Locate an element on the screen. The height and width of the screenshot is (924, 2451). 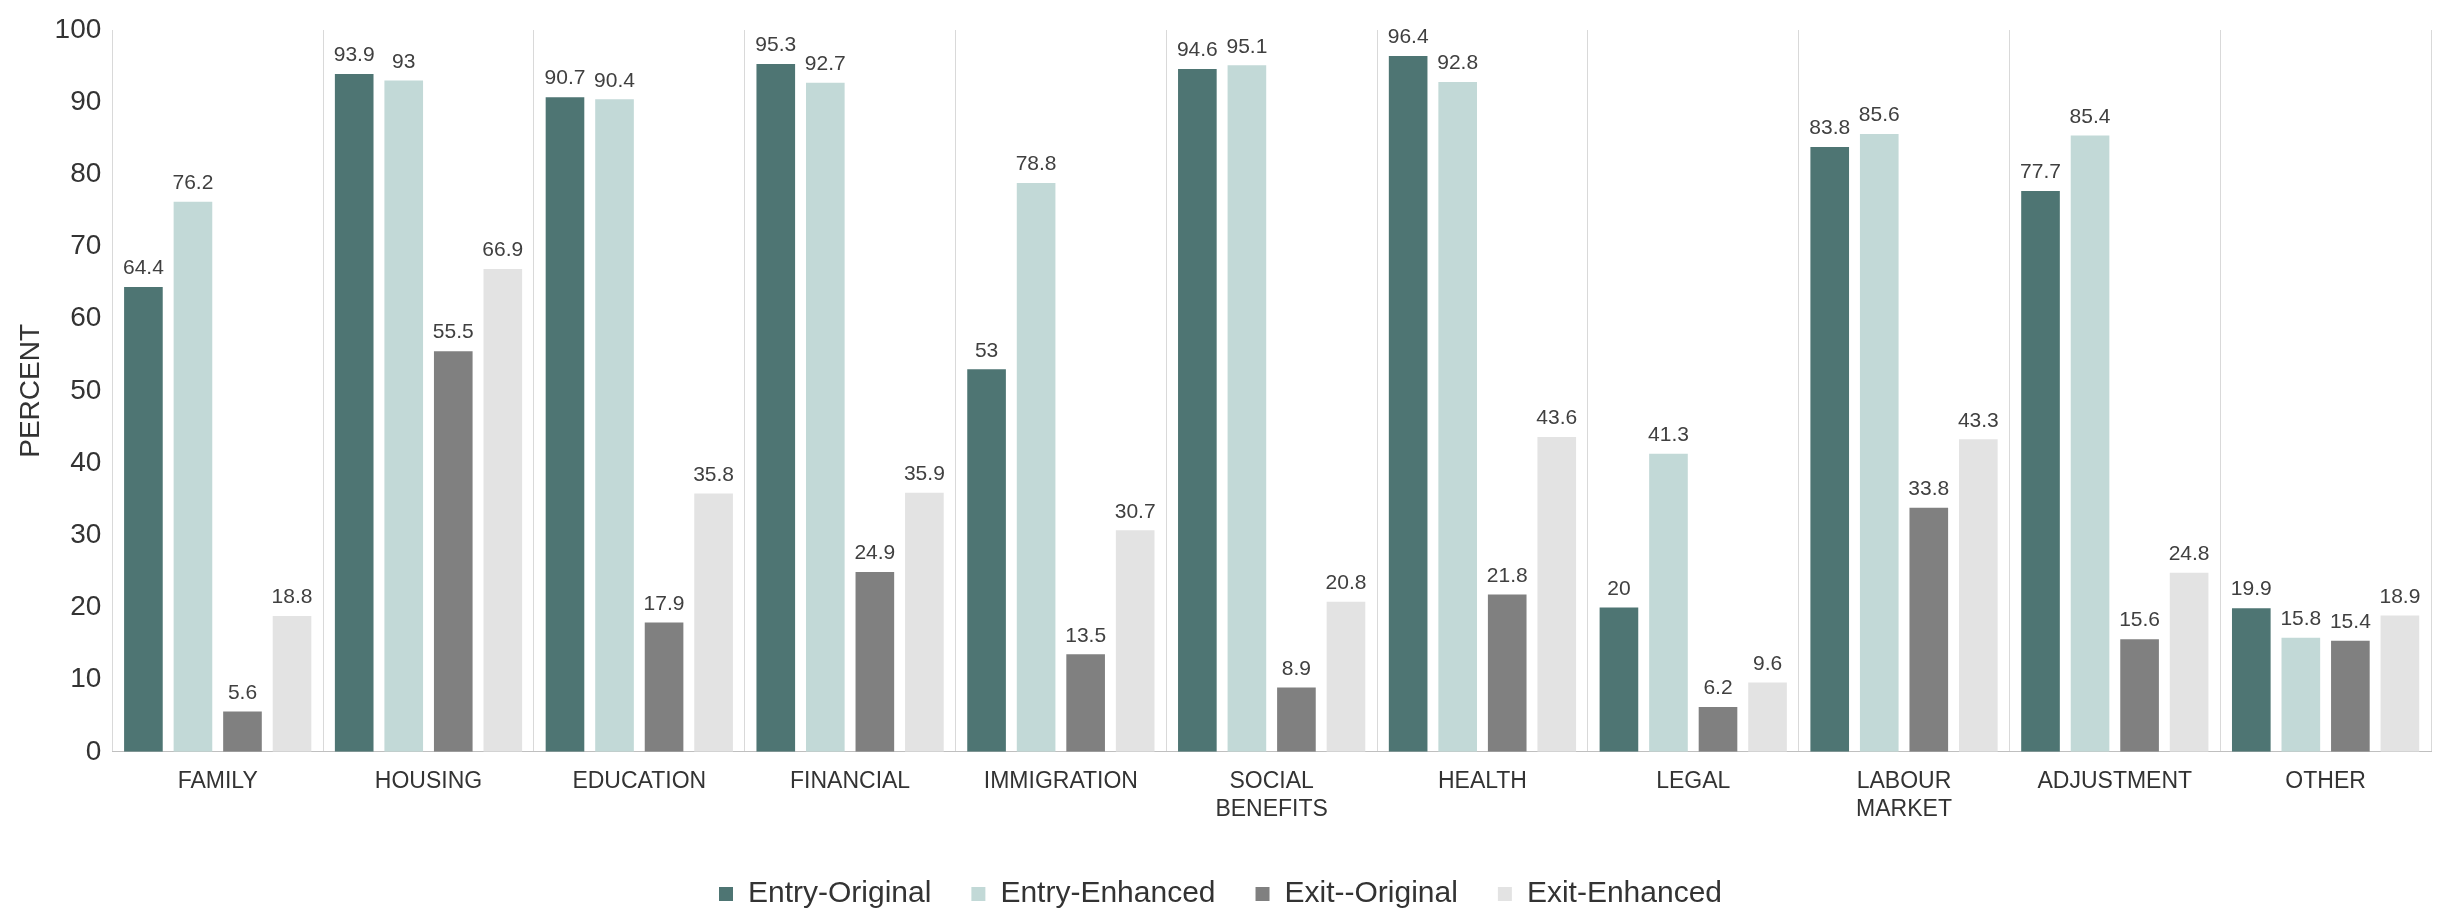
x-tick-label: LABOUR MARKET is located at coordinates (1904, 793).